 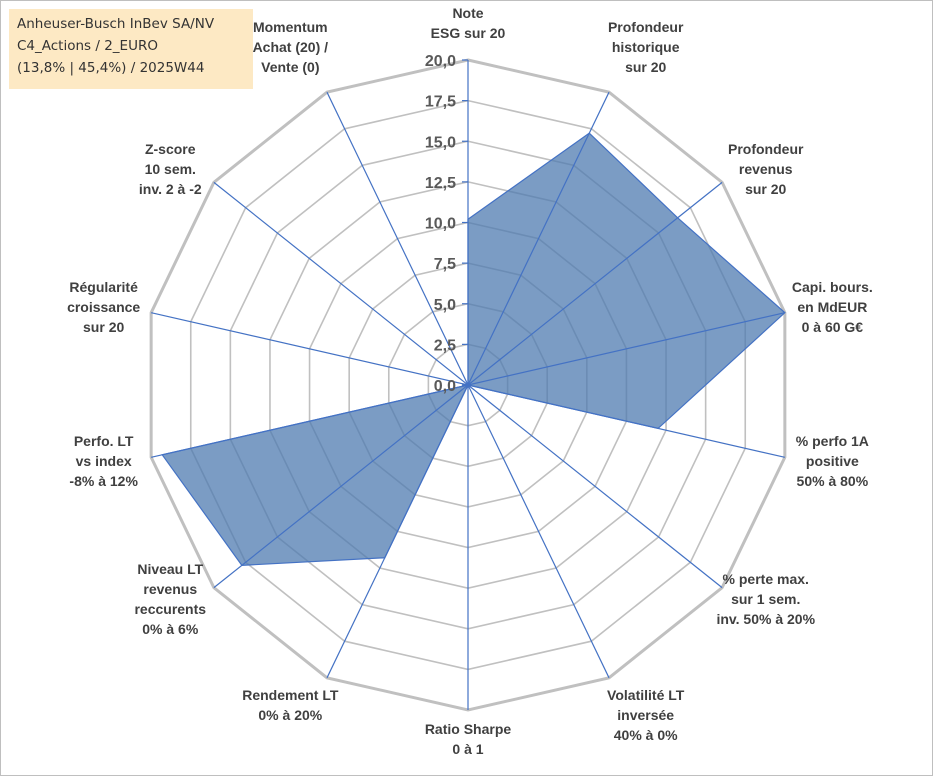 I want to click on tick-layer: 0,0 2,5 5,0 7,5 10,0 12,5 15,0 17,5 20,0, so click(x=446, y=224).